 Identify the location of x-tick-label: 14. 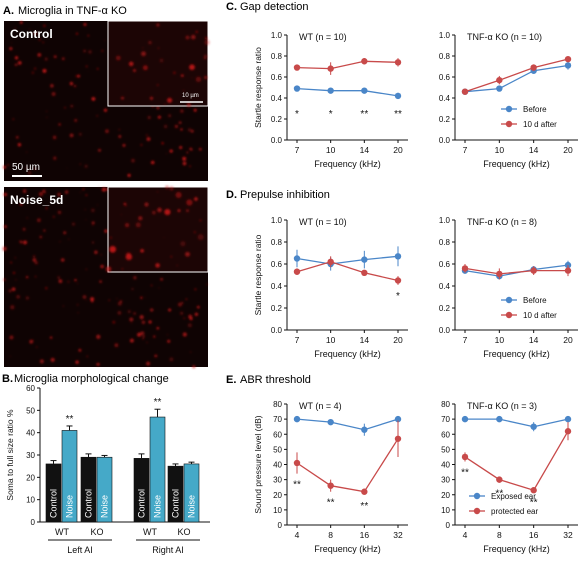
(534, 340).